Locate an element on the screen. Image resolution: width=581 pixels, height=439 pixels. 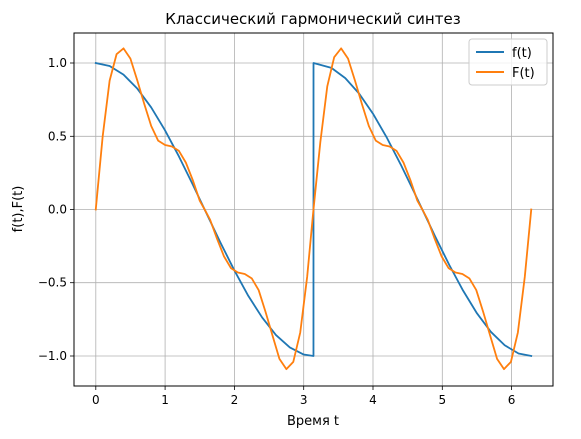
y-axis-label: f(t),F(t) is located at coordinates (18, 209).